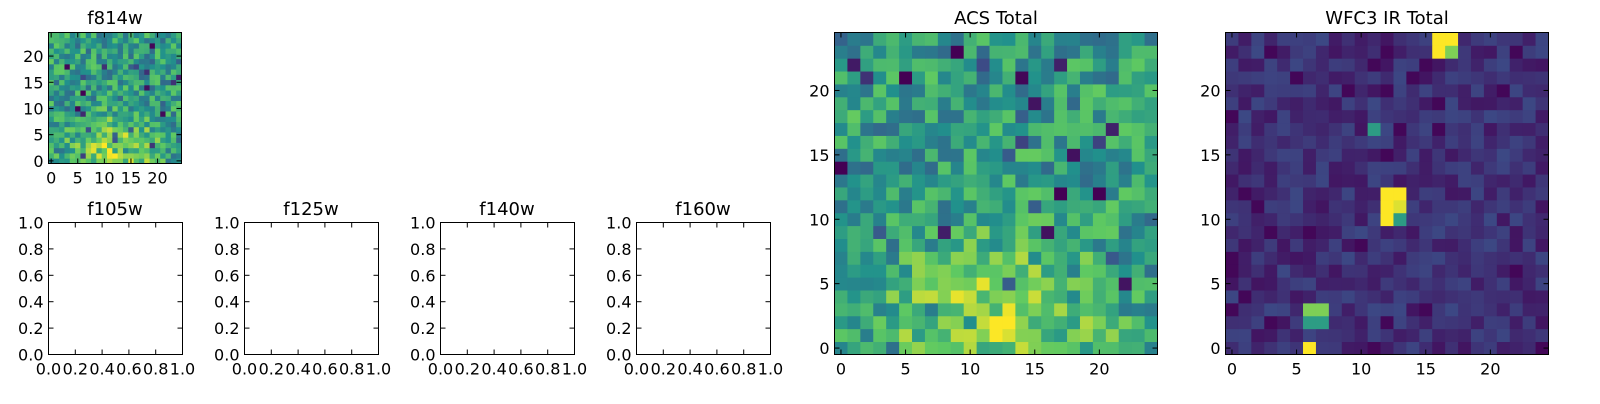 Image resolution: width=1600 pixels, height=404 pixels. Describe the element at coordinates (1210, 90) in the screenshot. I see `y-tick-label: 20` at that location.